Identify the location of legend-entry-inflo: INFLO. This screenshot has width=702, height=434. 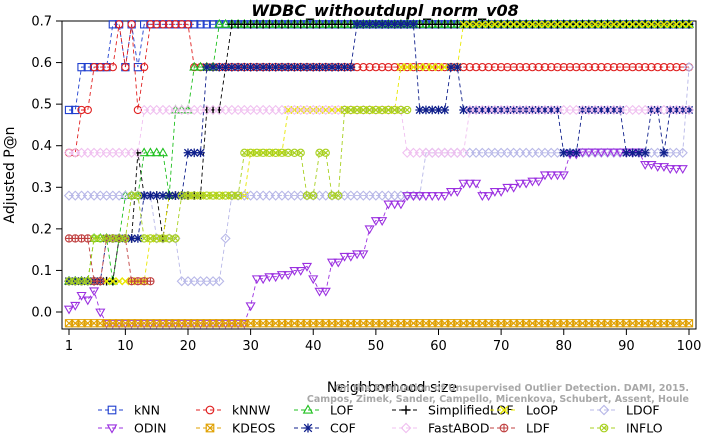
(626, 427).